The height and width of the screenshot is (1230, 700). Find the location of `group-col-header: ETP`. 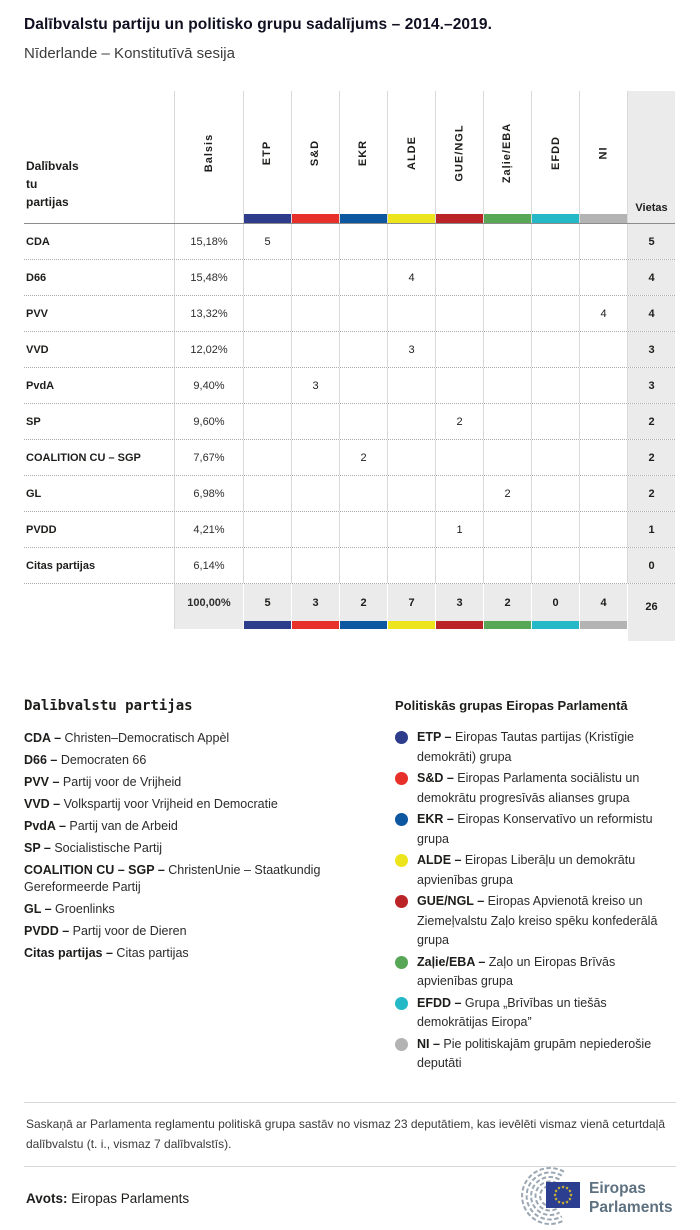

group-col-header: ETP is located at coordinates (268, 157).